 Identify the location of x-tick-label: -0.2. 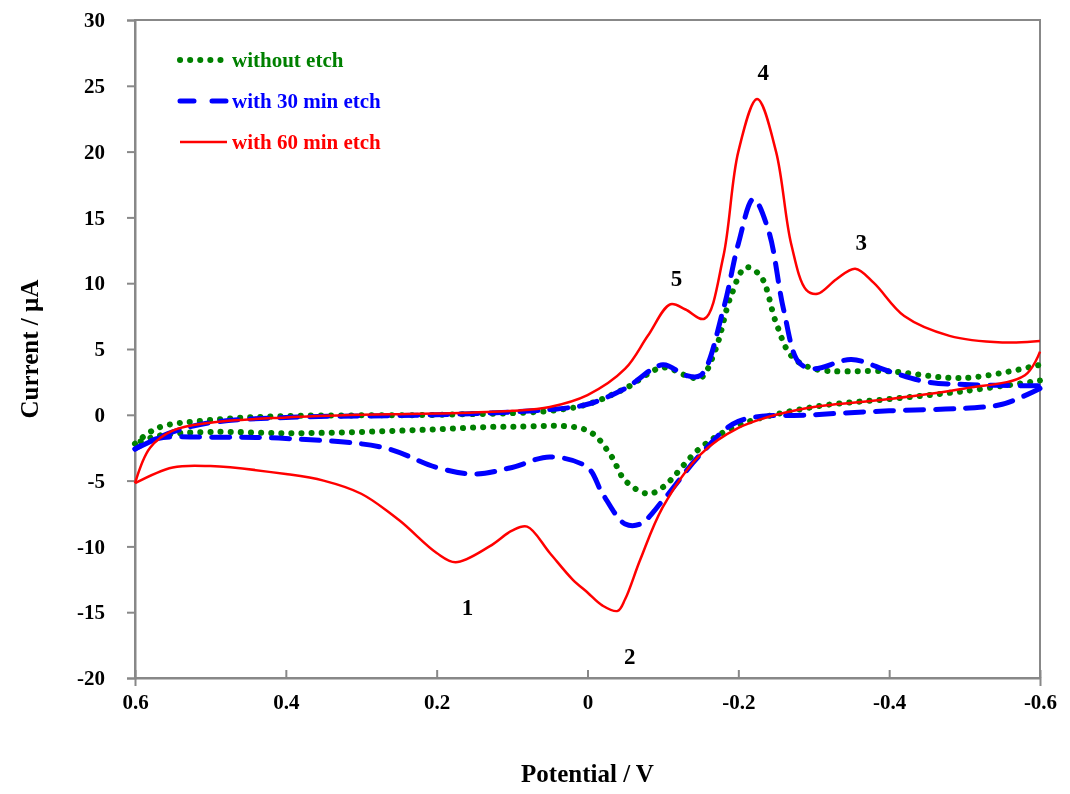
(739, 701).